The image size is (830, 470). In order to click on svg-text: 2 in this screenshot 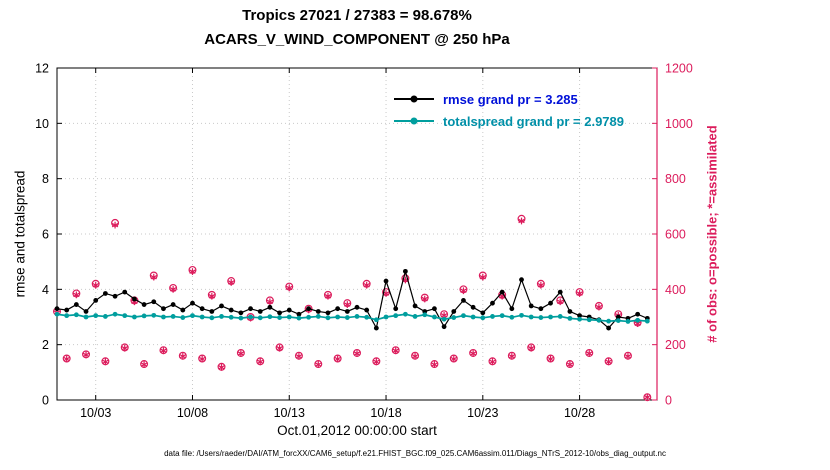, I will do `click(45, 345)`.